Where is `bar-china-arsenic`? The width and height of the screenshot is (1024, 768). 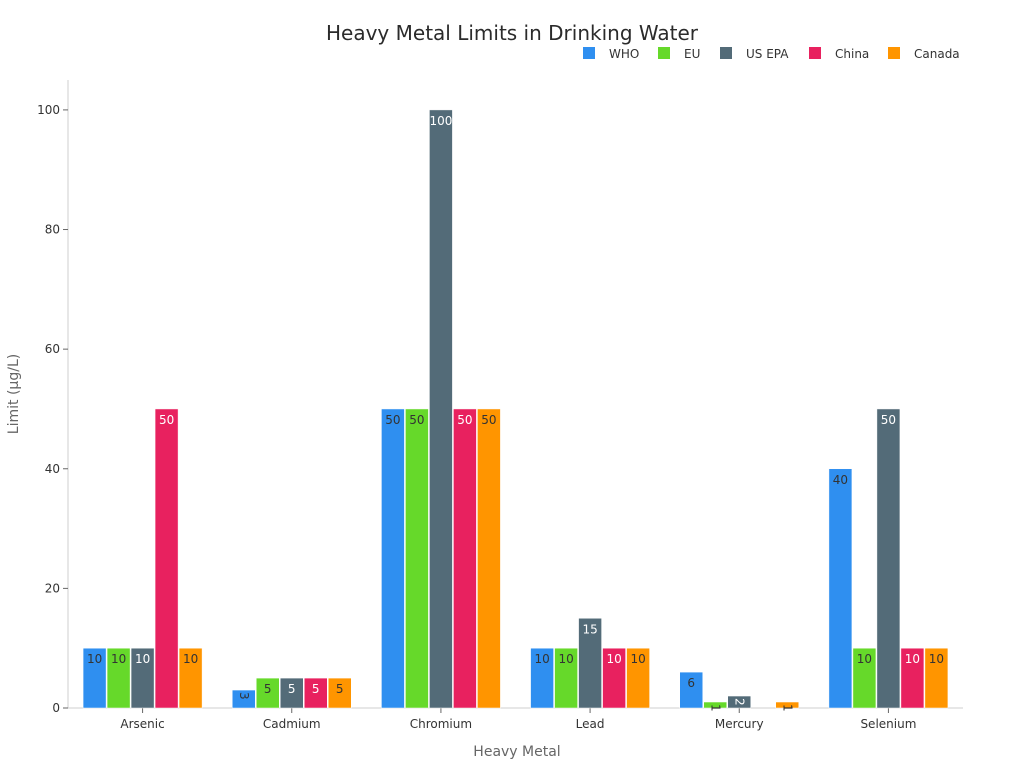
bar-china-arsenic is located at coordinates (166, 558).